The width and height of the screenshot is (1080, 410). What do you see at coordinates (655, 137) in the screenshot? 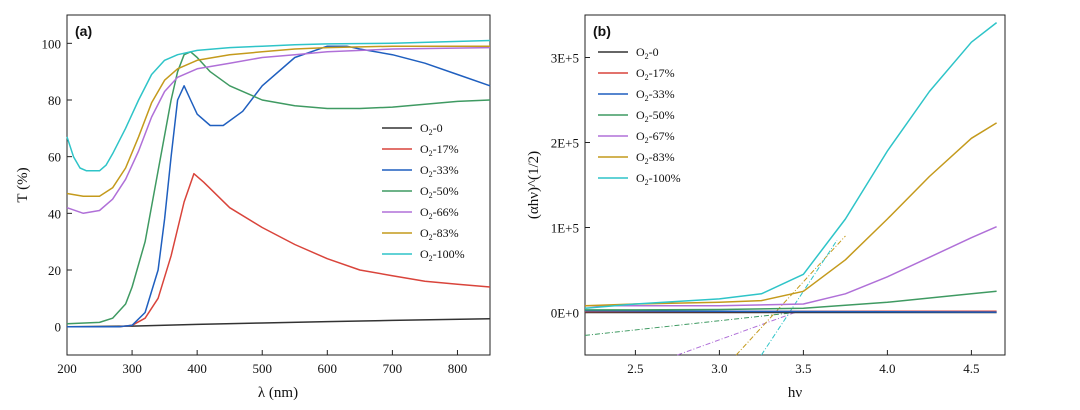
I see `legend-label: O2-67%` at bounding box center [655, 137].